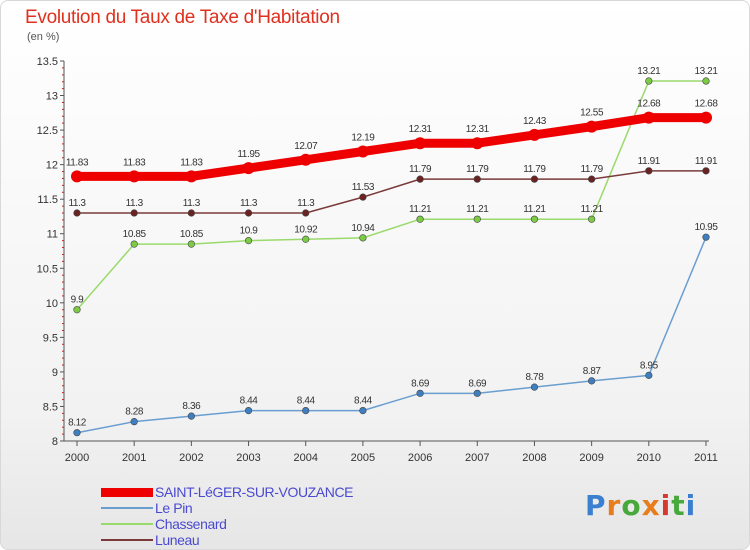  I want to click on logo-letter: o, so click(631, 505).